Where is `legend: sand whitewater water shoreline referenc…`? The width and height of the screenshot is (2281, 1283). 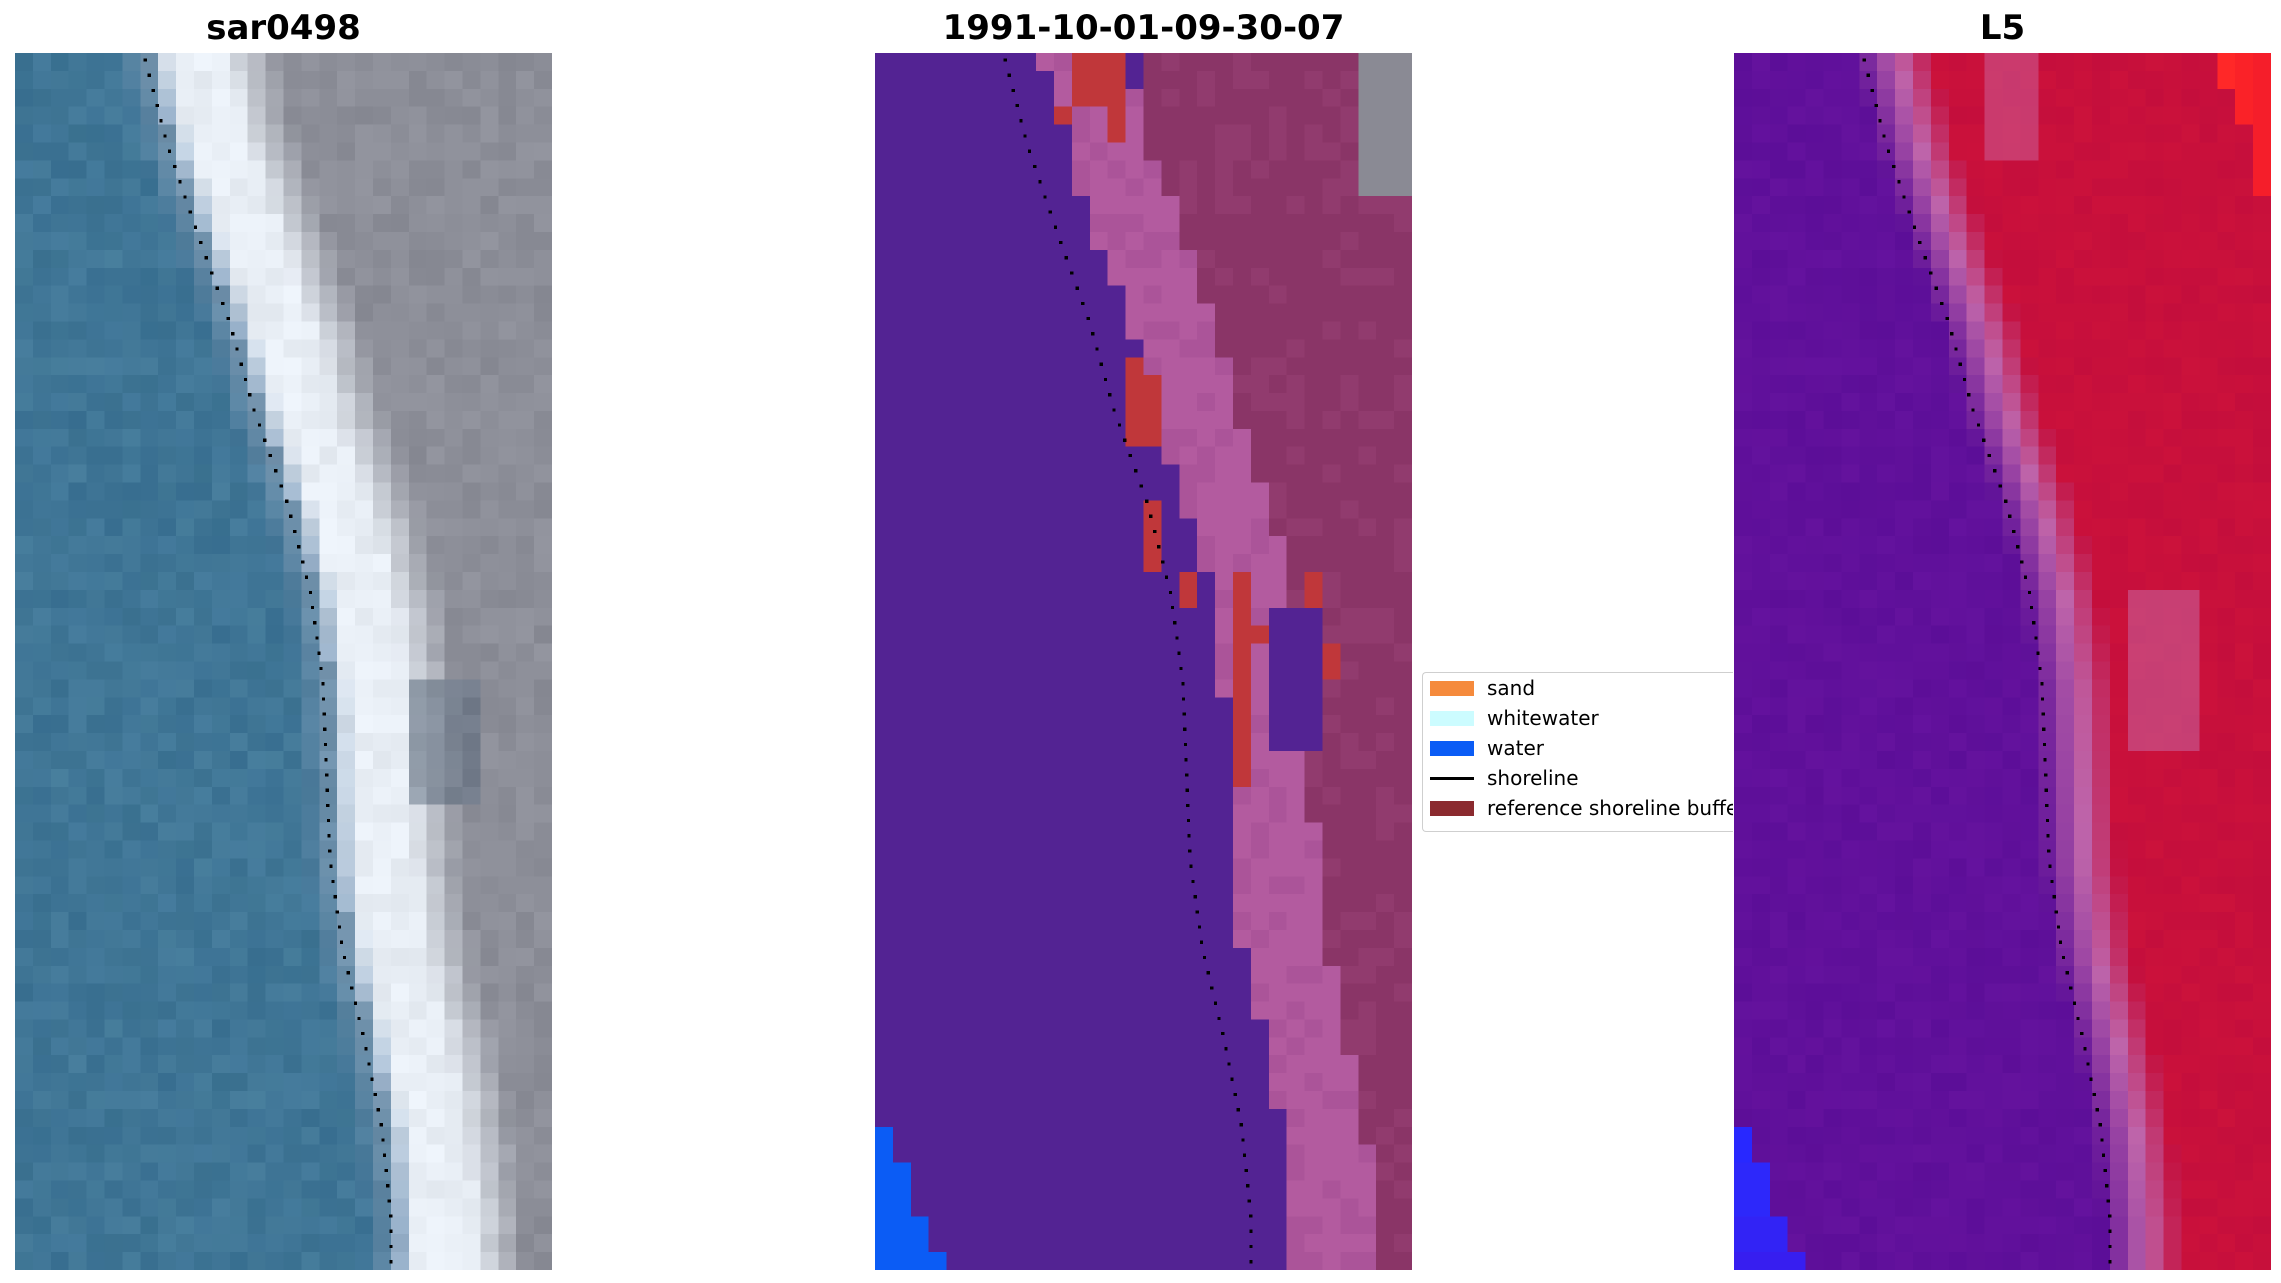 legend: sand whitewater water shoreline referenc… is located at coordinates (1577, 752).